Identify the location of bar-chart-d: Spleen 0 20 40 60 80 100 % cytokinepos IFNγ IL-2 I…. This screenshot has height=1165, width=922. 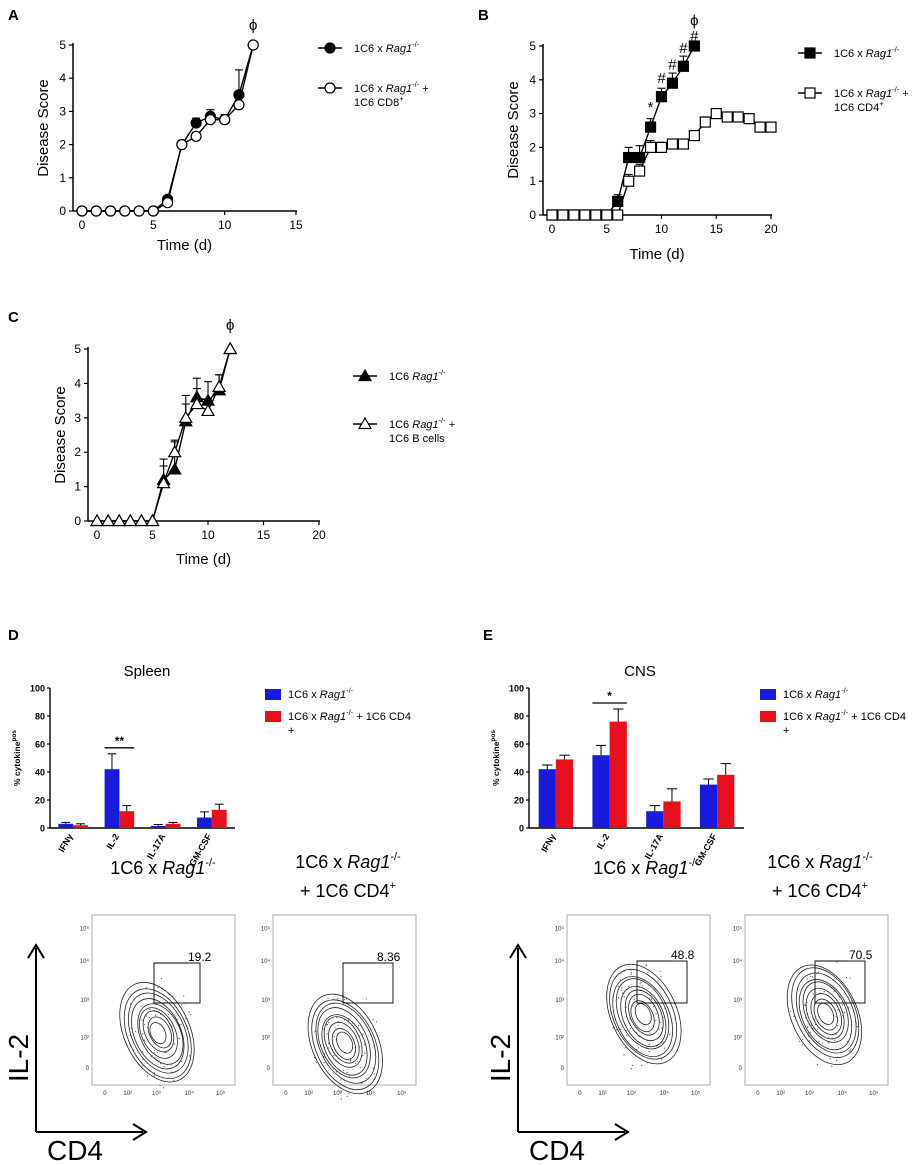
(211, 765).